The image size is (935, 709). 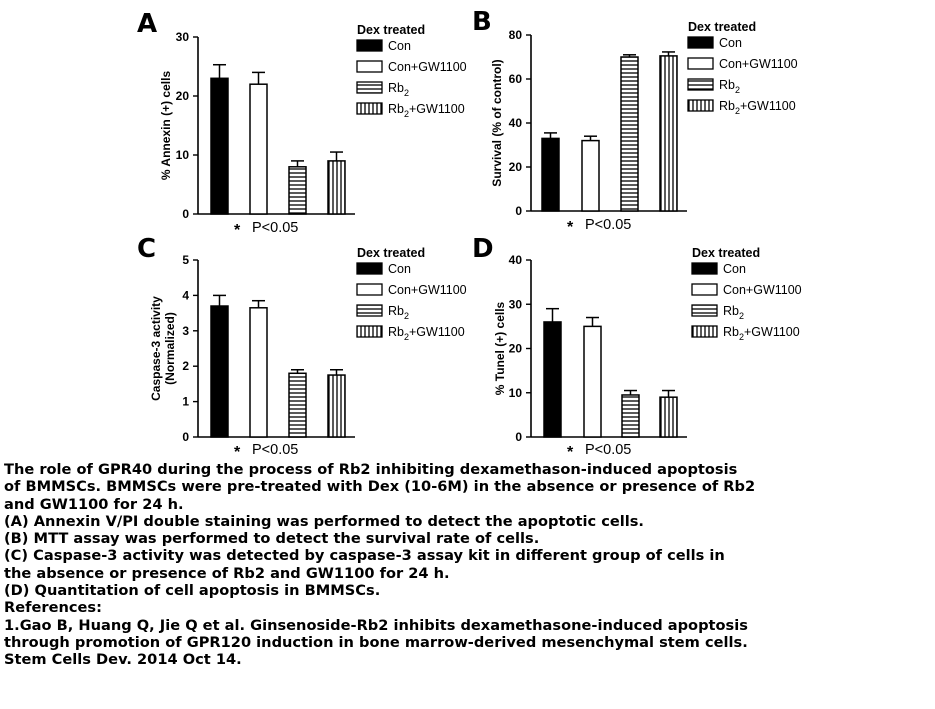 I want to click on caption-line: References:, so click(x=53, y=608).